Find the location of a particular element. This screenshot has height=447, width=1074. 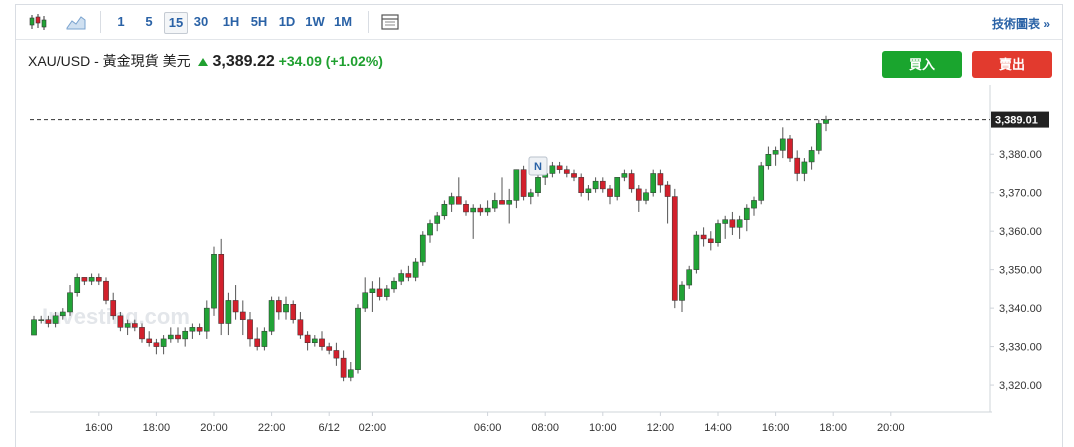

price-change-percent: (+1.02%) is located at coordinates (354, 61).